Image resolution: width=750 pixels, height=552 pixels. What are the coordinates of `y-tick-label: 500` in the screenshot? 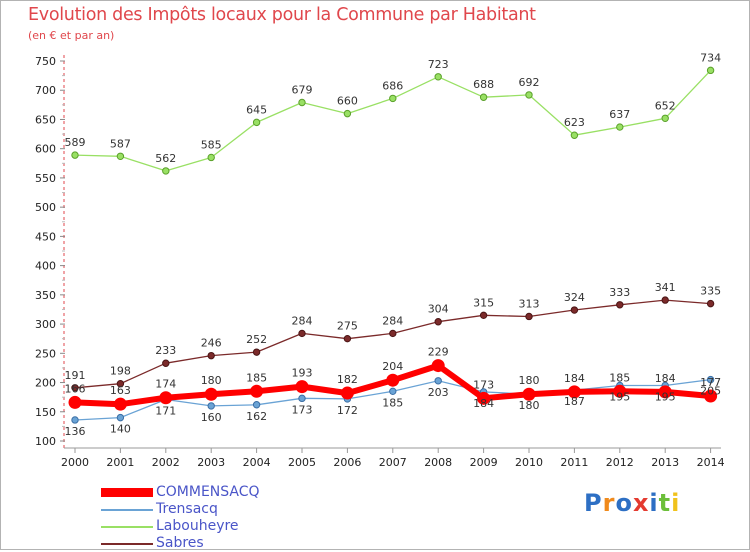 It's located at (45, 207).